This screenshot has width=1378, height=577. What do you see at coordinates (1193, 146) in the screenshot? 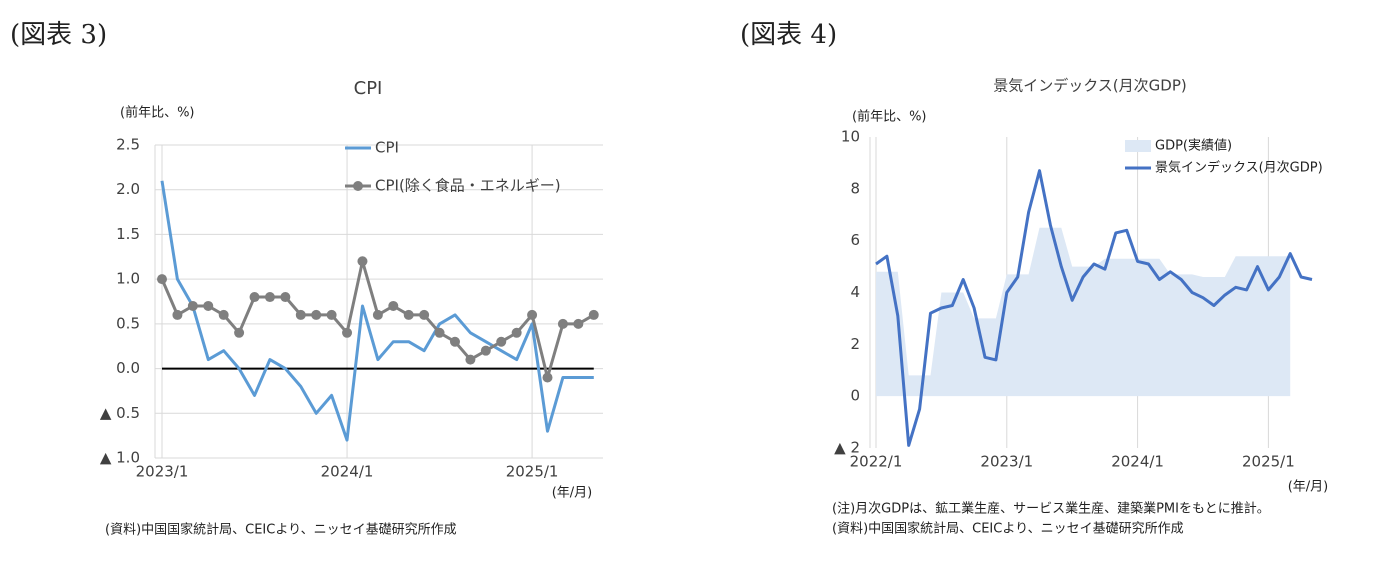
I see `legend-label: GDP(実績値)` at bounding box center [1193, 146].